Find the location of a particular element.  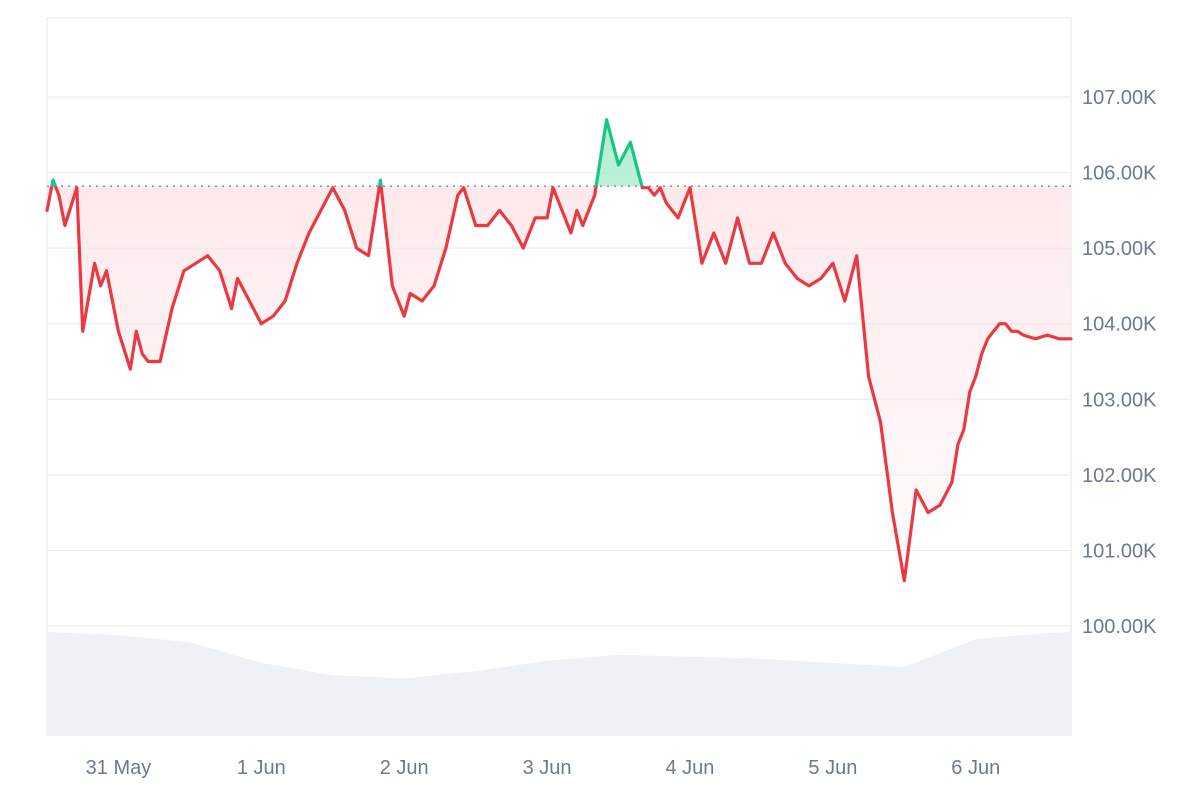

y-tick-label: 103.00K is located at coordinates (1119, 400).